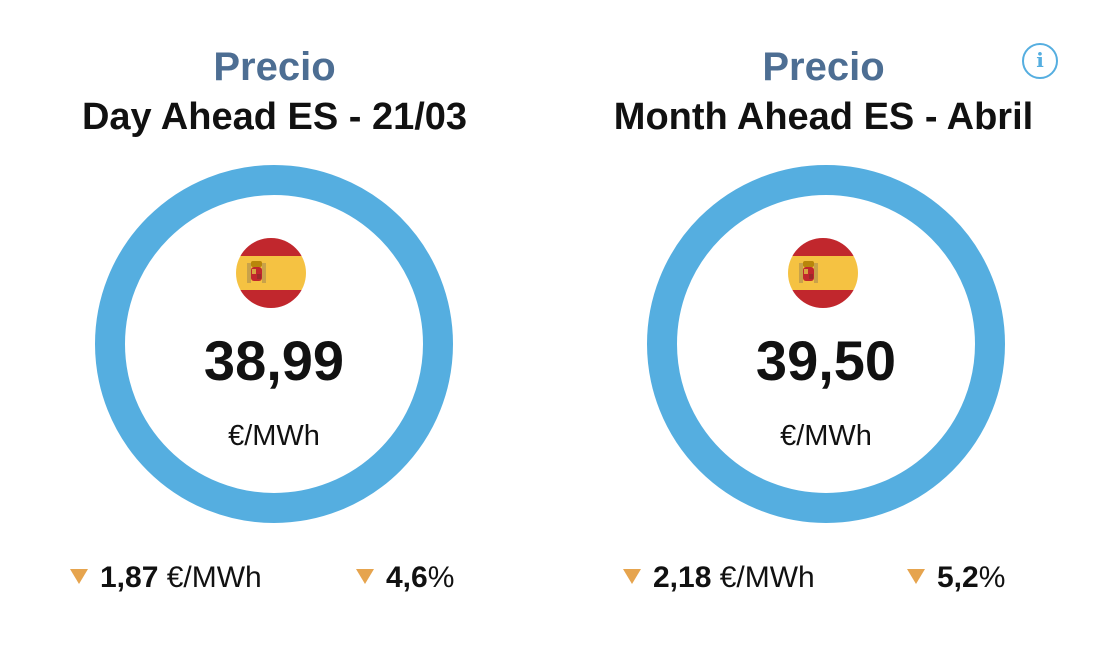 This screenshot has width=1098, height=660. Describe the element at coordinates (274, 360) in the screenshot. I see `price-value: 38,99` at that location.